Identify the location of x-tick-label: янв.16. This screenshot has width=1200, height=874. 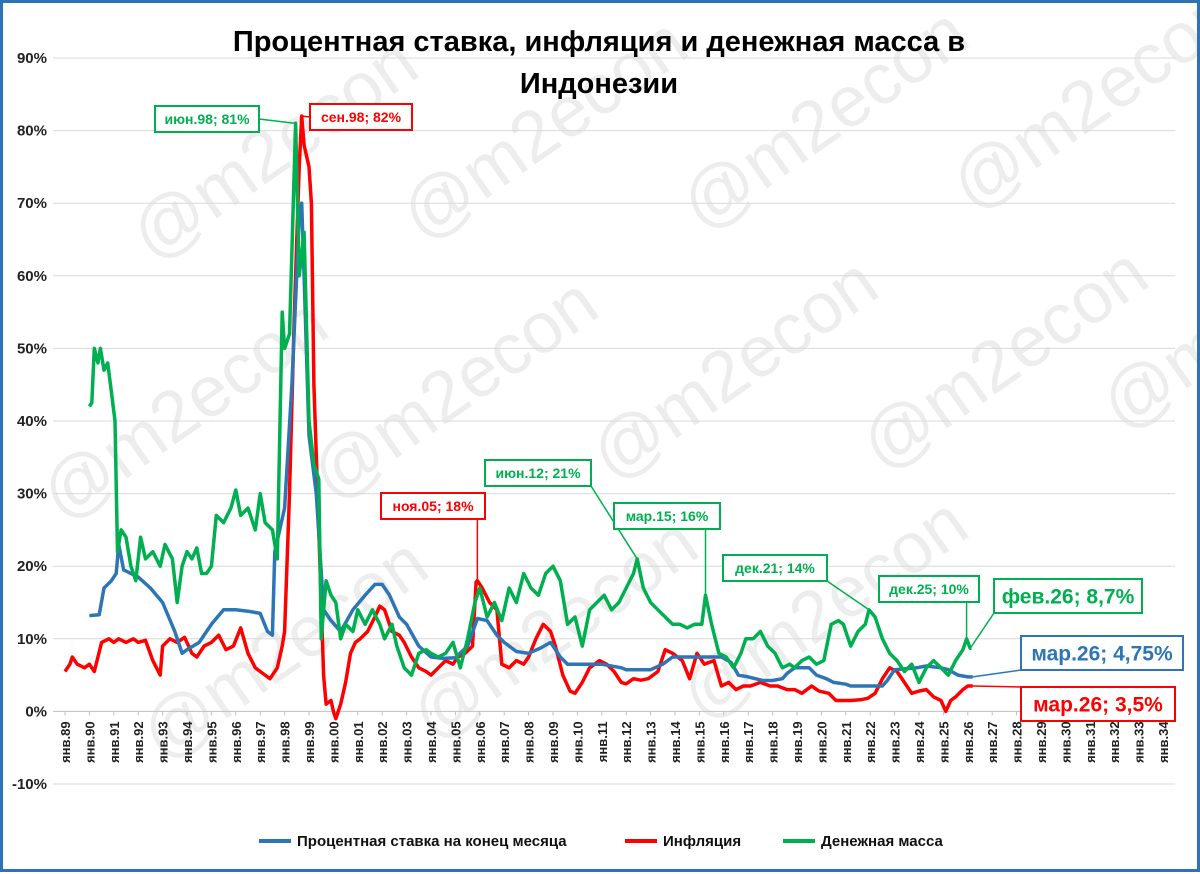
(724, 742).